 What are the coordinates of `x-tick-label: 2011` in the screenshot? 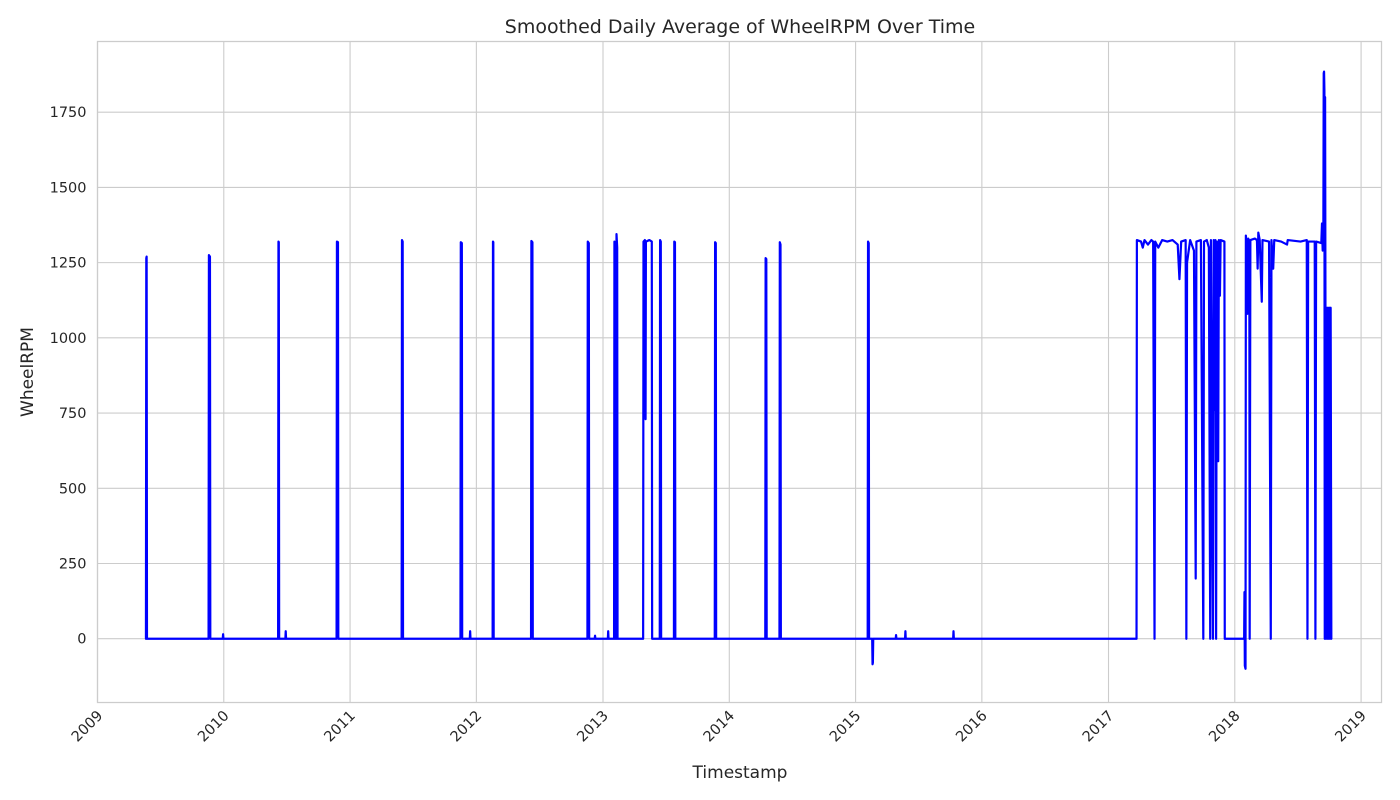 It's located at (339, 726).